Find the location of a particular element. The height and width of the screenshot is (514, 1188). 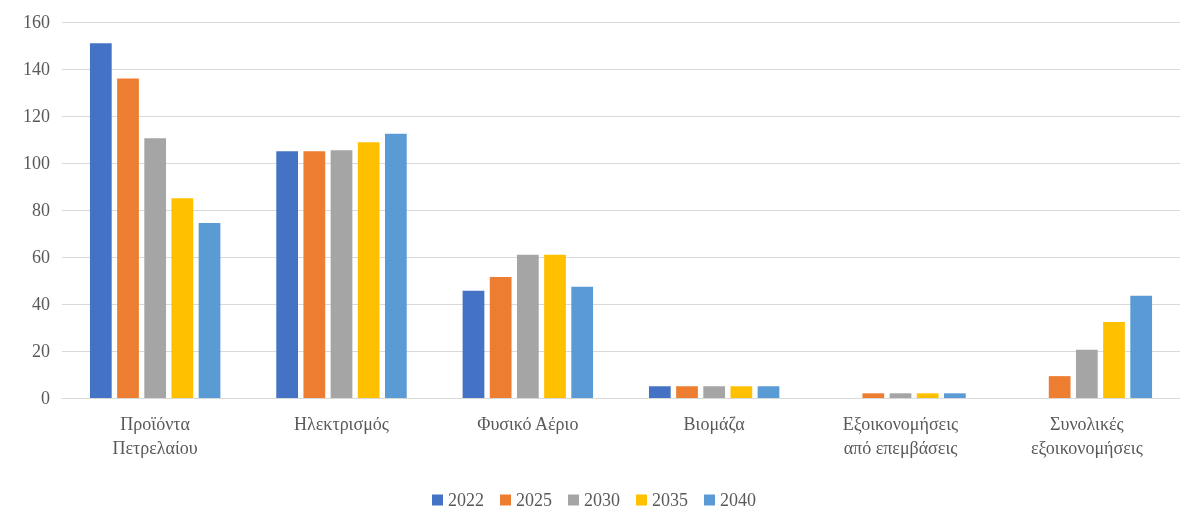

legend-label: 2040 is located at coordinates (738, 500).